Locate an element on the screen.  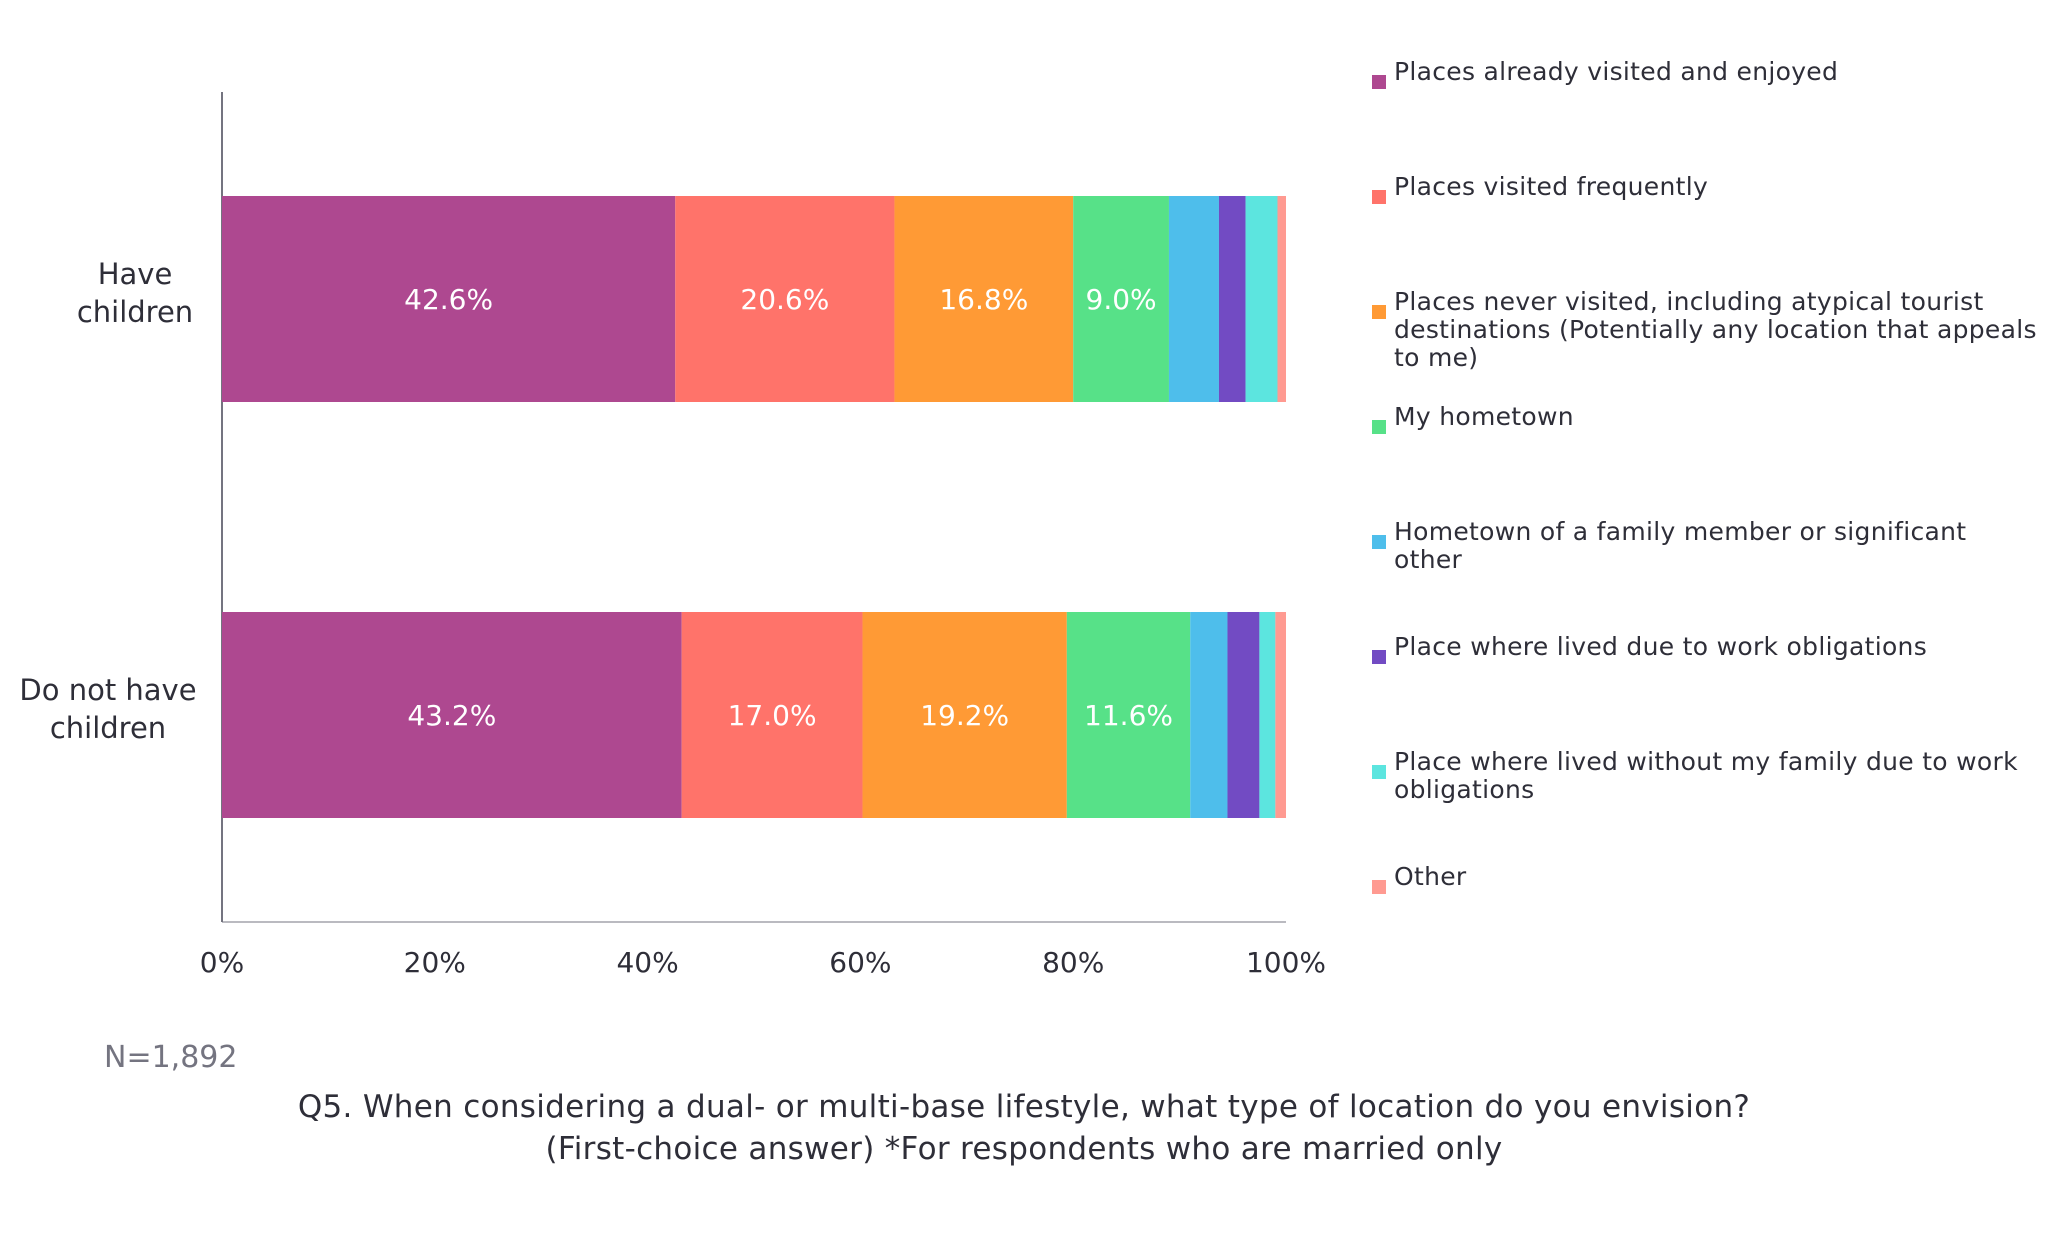
x-tick-label: 100% is located at coordinates (1286, 962).